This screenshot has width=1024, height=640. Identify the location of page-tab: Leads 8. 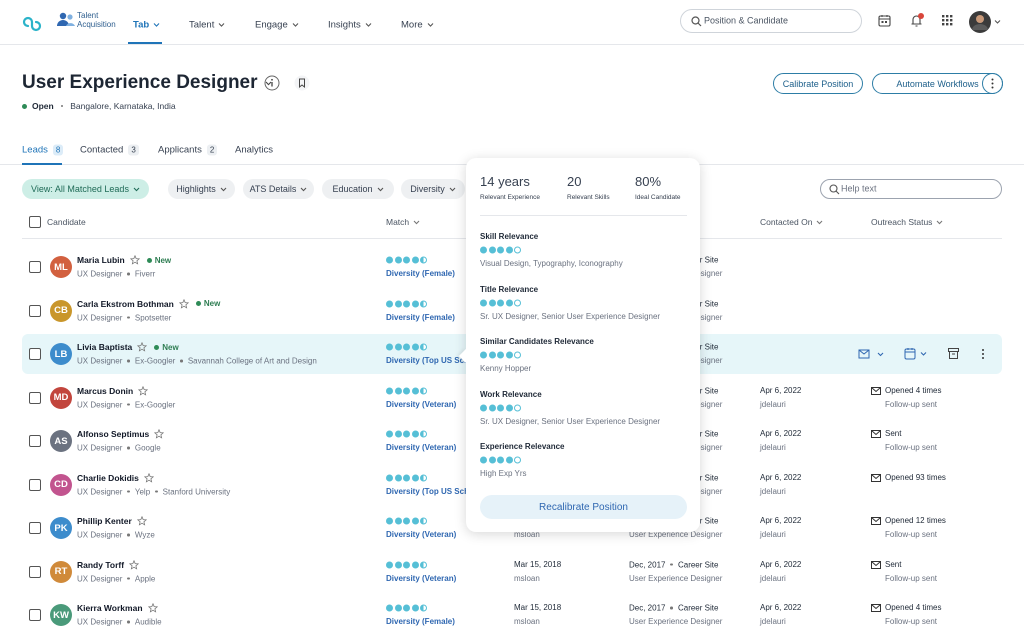
(43, 150).